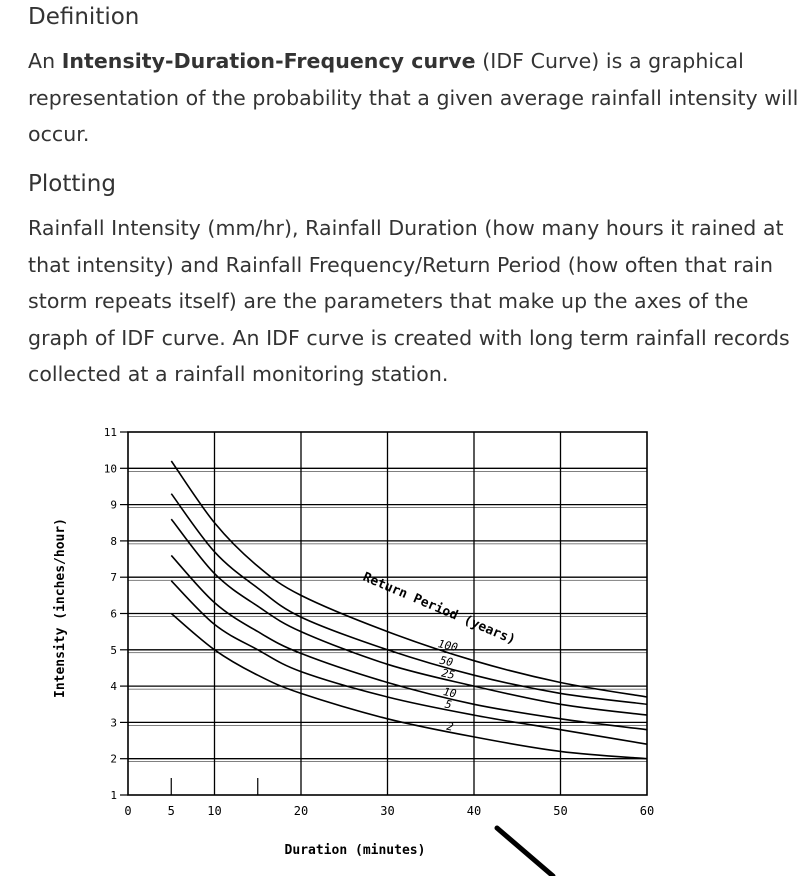 The height and width of the screenshot is (876, 812). What do you see at coordinates (113, 614) in the screenshot?
I see `y-tick-label: 6` at bounding box center [113, 614].